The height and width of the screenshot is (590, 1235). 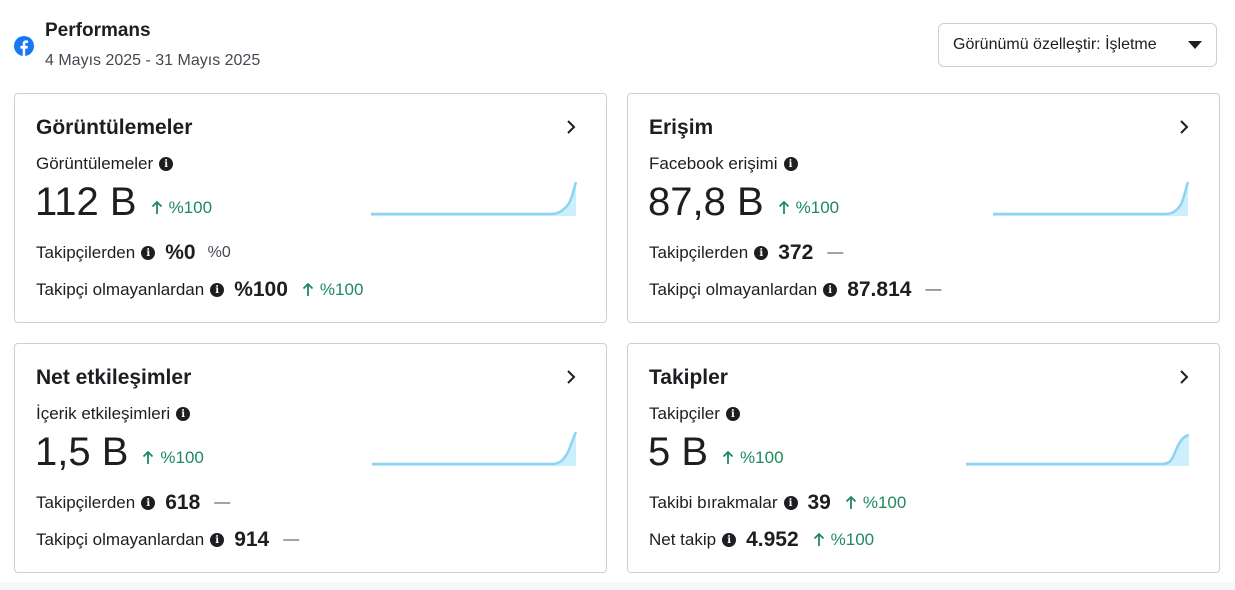 I want to click on views-sparkline, so click(x=474, y=198).